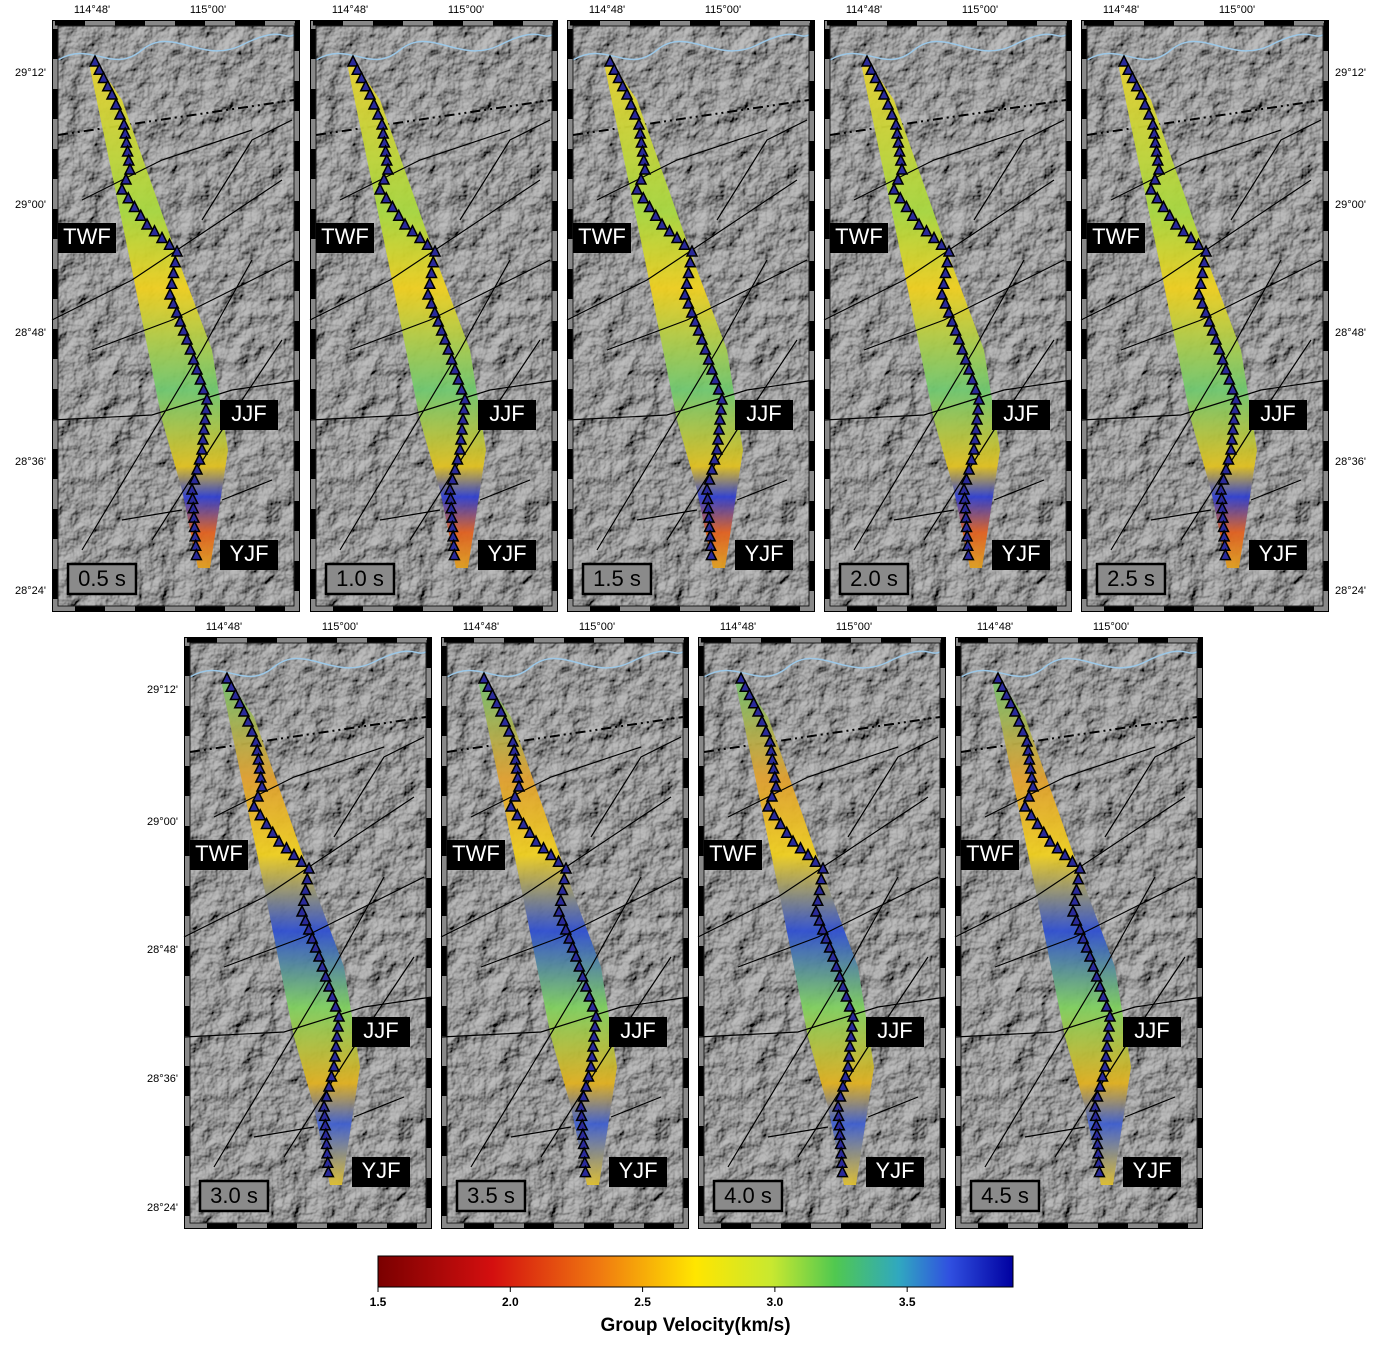  Describe the element at coordinates (1350, 205) in the screenshot. I see `lat-label: 29°00'` at that location.